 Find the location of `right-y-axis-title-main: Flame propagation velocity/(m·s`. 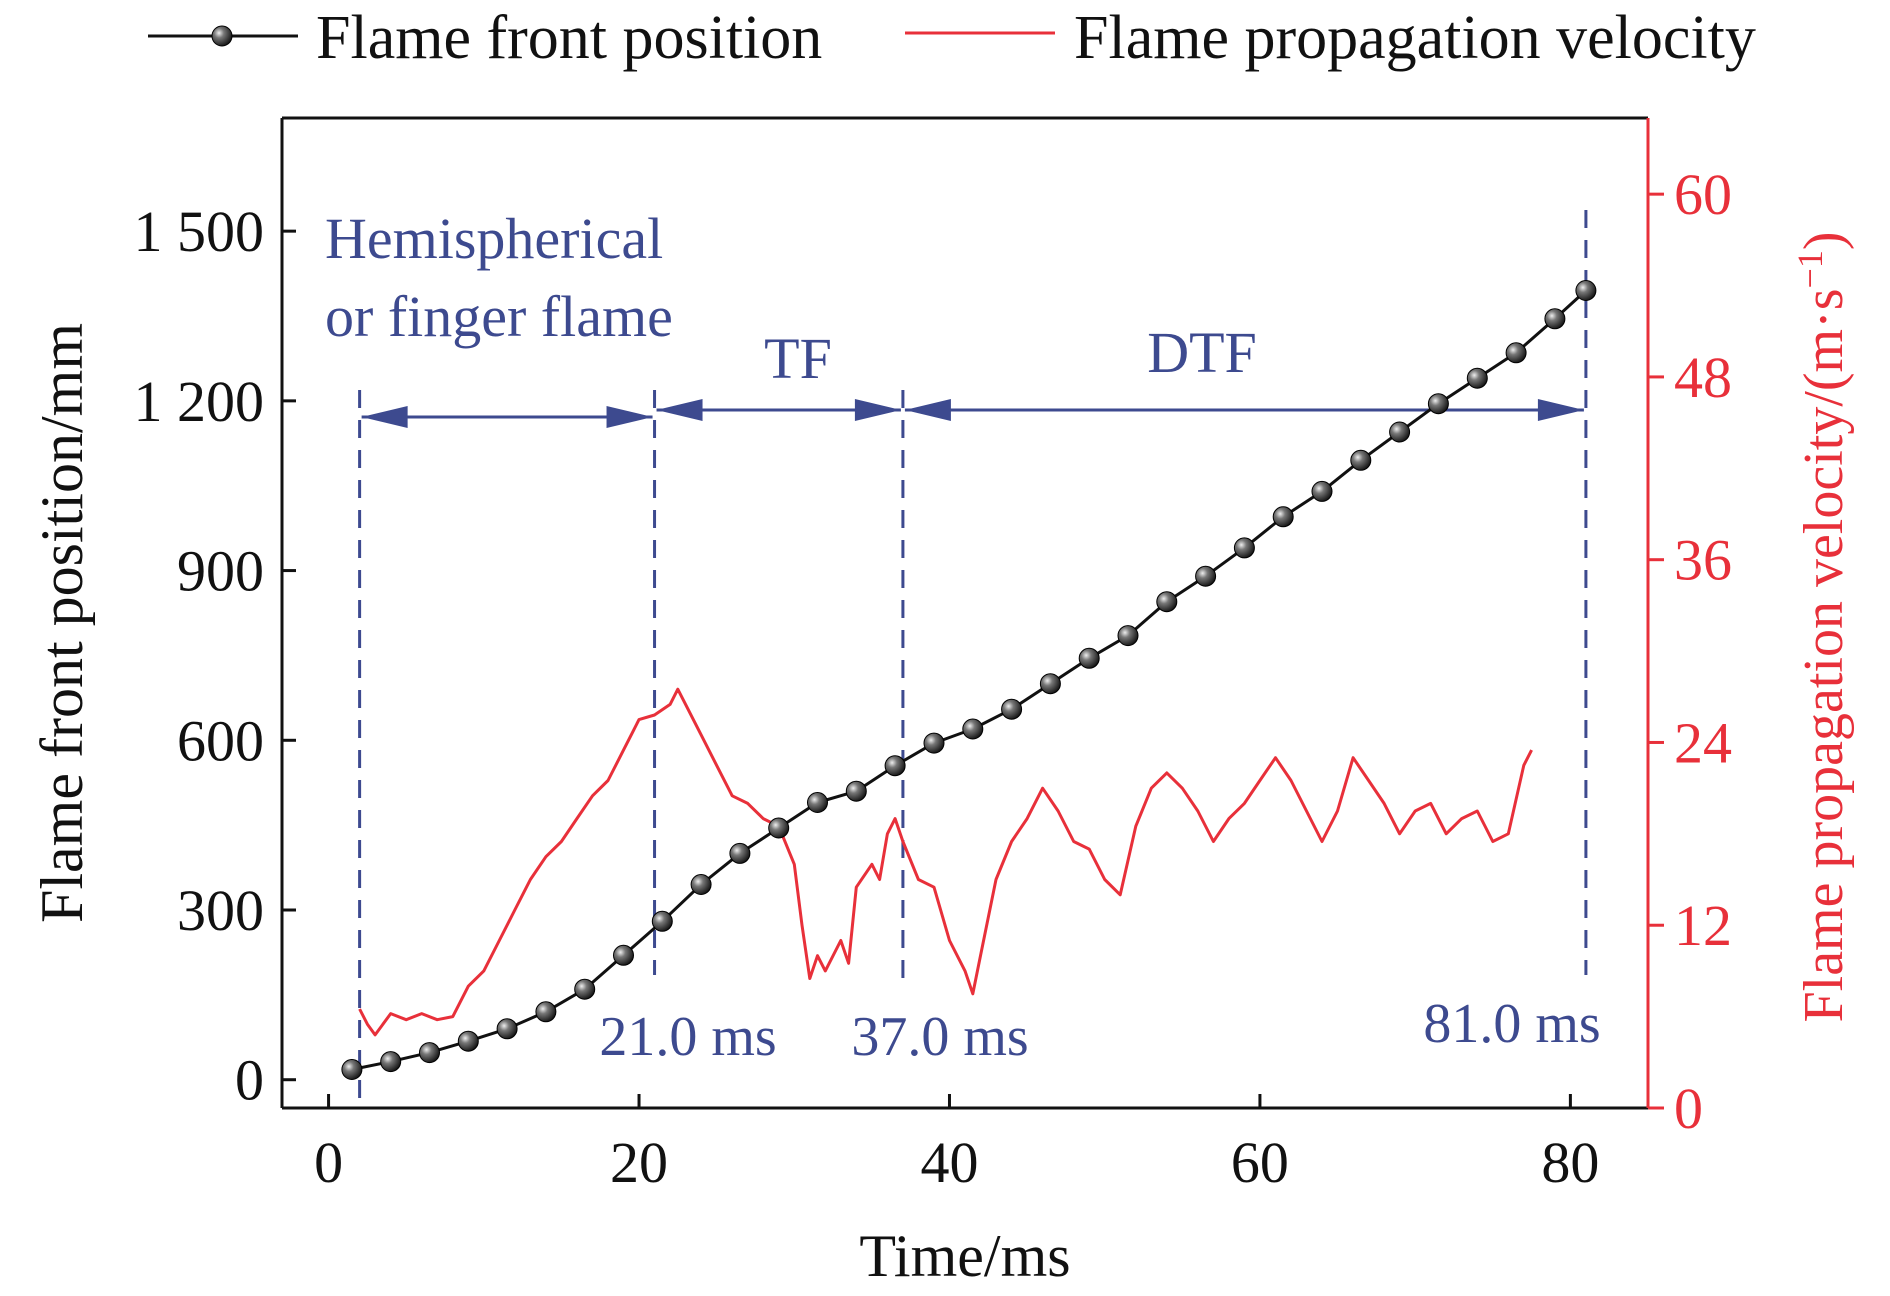

right-y-axis-title-main: Flame propagation velocity/(m·s is located at coordinates (1824, 655).